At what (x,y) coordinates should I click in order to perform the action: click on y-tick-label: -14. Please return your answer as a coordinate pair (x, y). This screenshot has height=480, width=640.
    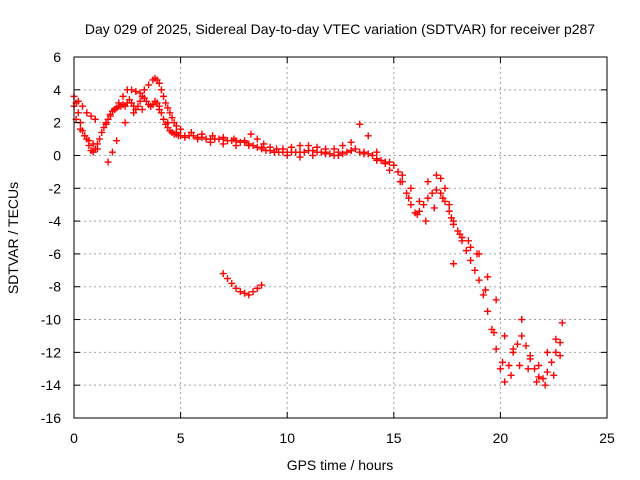
    Looking at the image, I should click on (51, 385).